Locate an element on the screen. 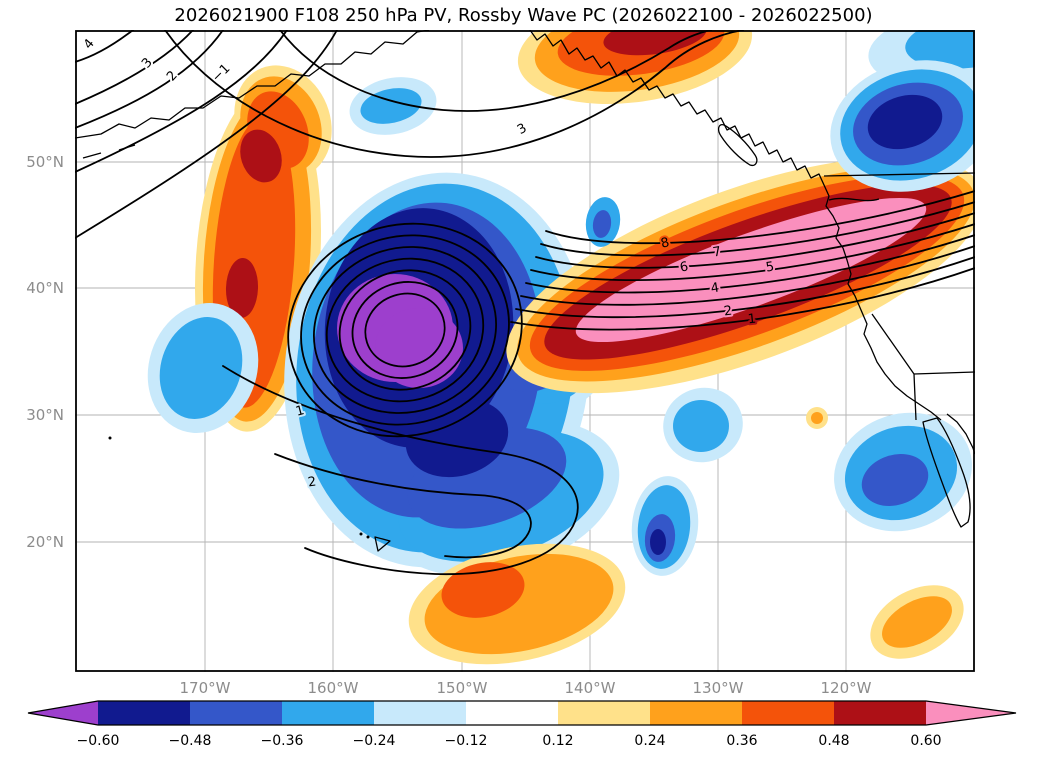 Image resolution: width=1047 pixels, height=765 pixels. x-tick-label: 140°W is located at coordinates (590, 688).